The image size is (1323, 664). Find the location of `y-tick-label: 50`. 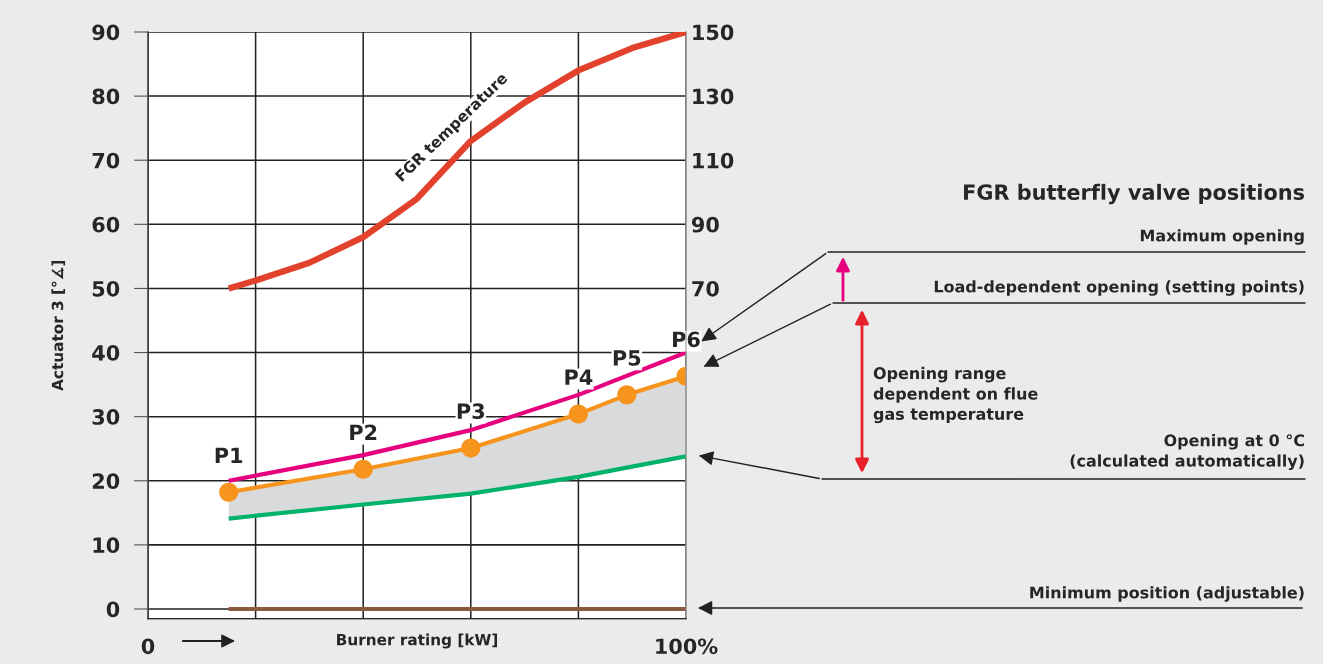

y-tick-label: 50 is located at coordinates (106, 288).